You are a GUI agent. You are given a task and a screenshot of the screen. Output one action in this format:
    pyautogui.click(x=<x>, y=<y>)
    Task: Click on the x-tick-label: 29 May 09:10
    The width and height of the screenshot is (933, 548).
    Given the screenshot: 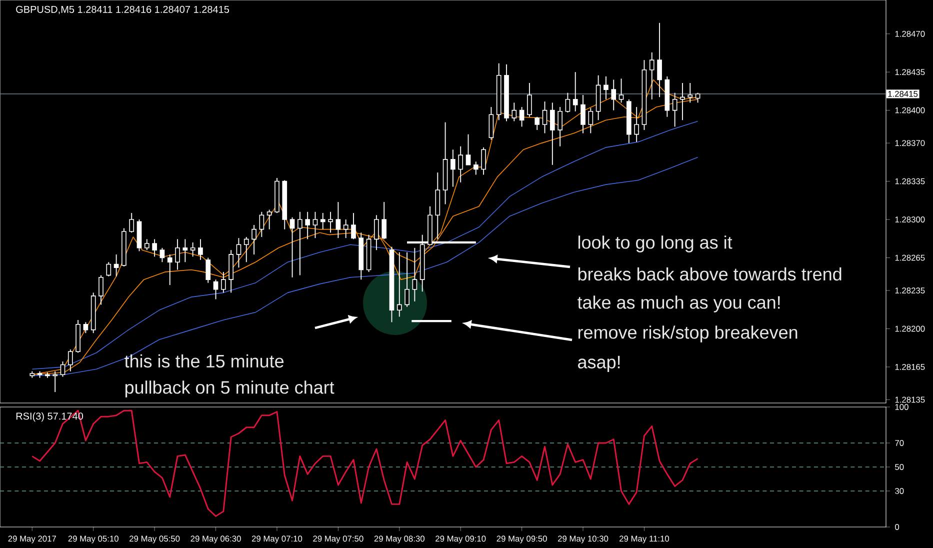 What is the action you would take?
    pyautogui.click(x=461, y=540)
    